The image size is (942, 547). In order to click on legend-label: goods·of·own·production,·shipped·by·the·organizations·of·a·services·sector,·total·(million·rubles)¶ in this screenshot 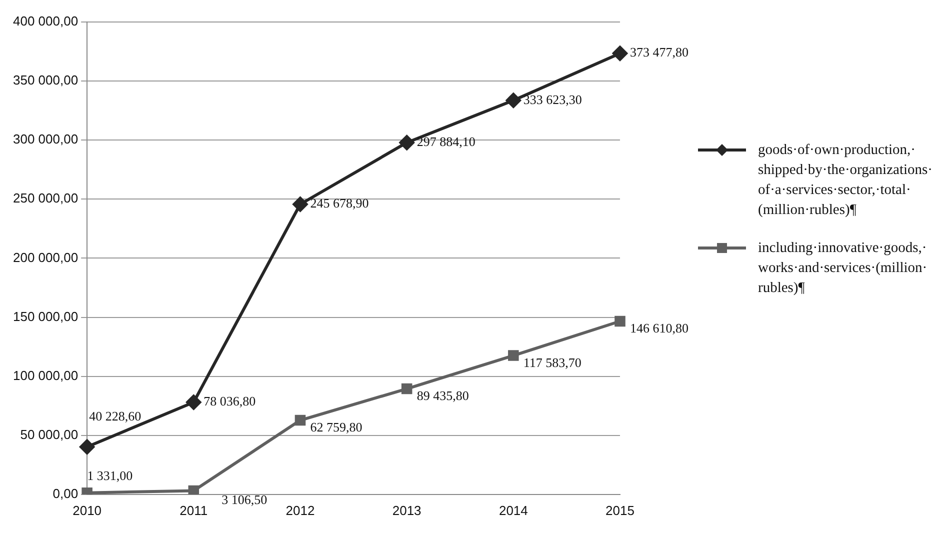, I will do `click(845, 180)`.